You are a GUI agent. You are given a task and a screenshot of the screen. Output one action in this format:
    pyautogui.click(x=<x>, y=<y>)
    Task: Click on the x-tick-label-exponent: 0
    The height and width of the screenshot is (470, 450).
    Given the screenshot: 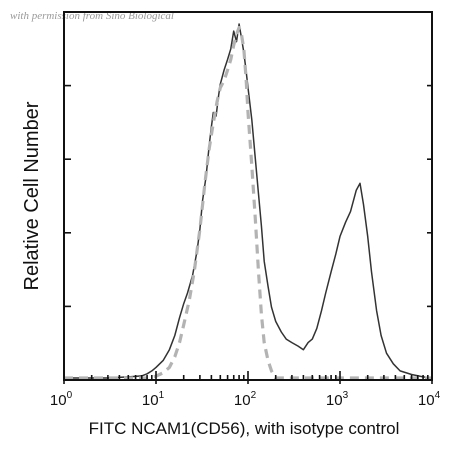 What is the action you would take?
    pyautogui.click(x=70, y=395)
    